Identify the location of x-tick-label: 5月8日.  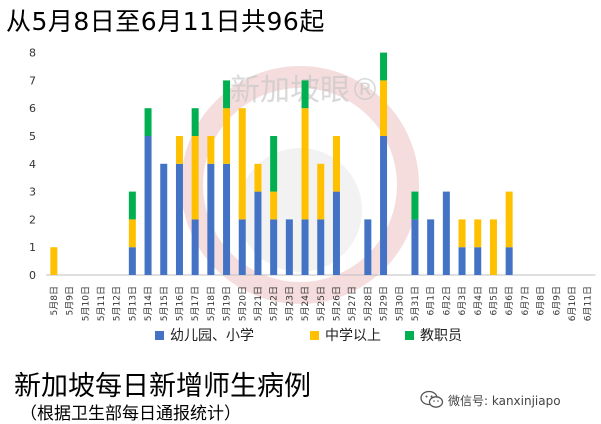
(54, 300).